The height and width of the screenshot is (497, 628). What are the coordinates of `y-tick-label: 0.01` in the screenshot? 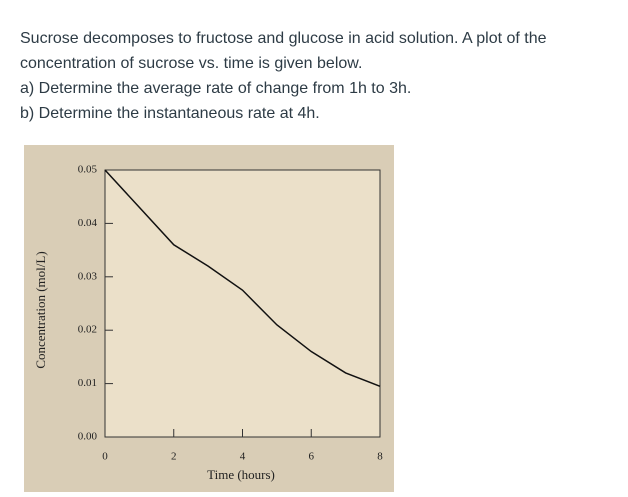 It's located at (87, 383).